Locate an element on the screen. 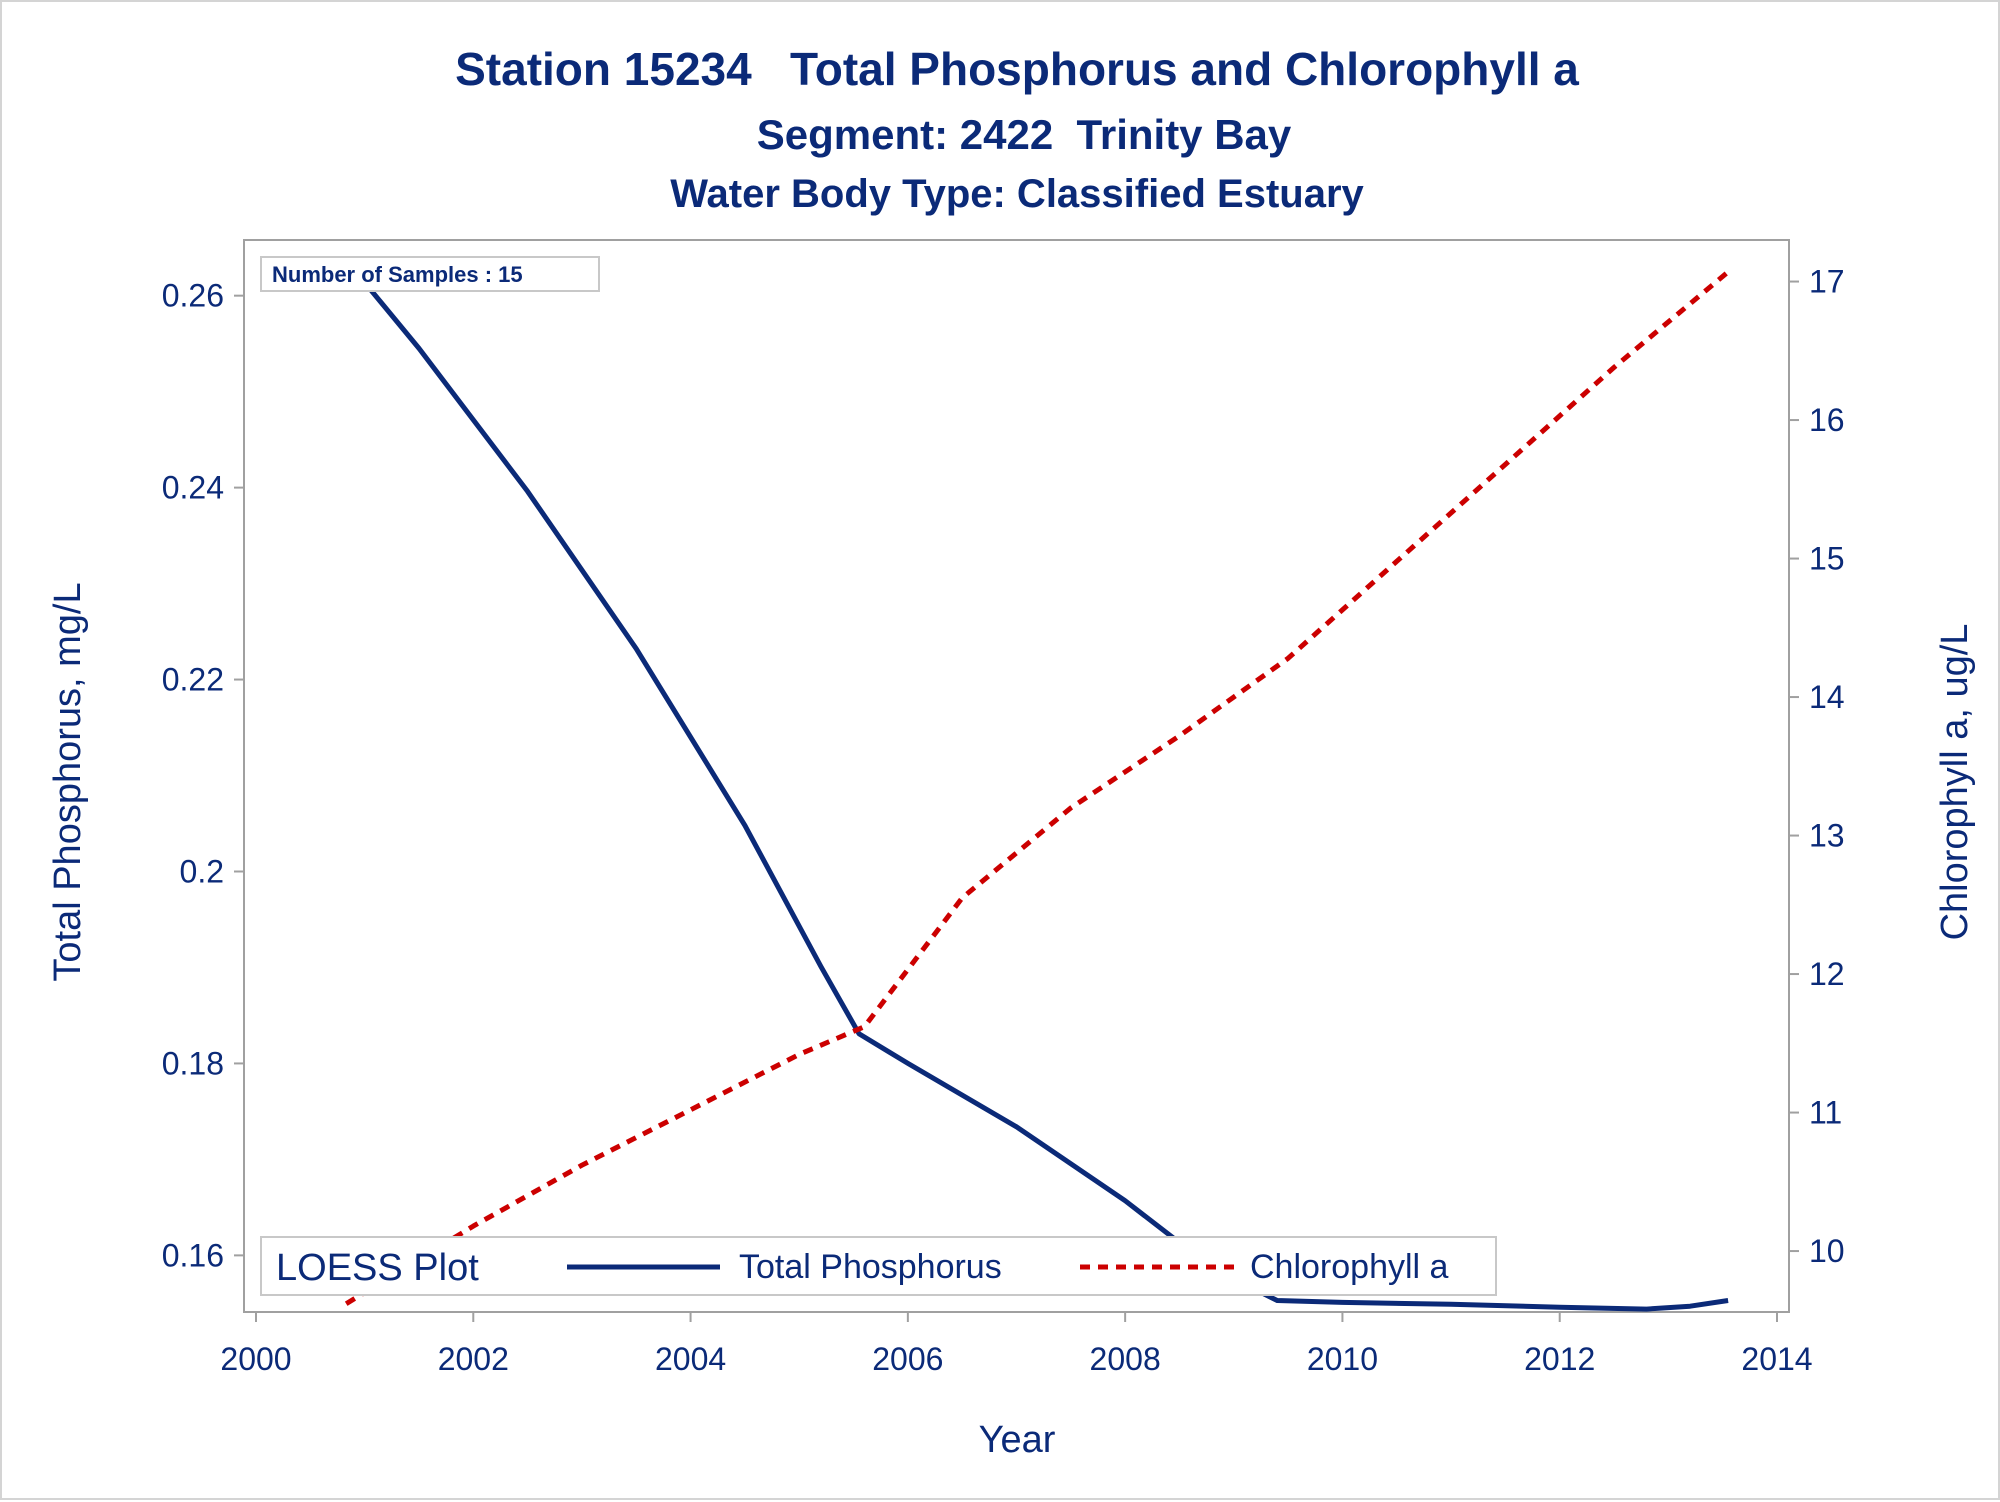 Image resolution: width=2000 pixels, height=1502 pixels. y2-tick-label: 16 is located at coordinates (1827, 420).